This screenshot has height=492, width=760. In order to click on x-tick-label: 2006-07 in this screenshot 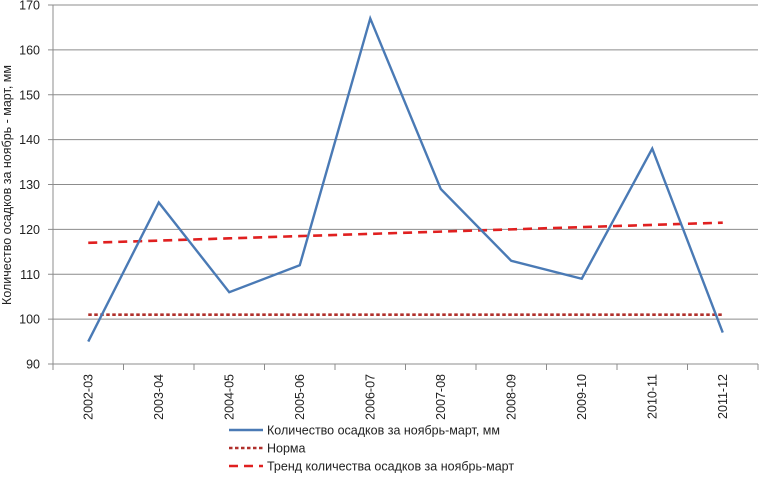, I will do `click(370, 397)`.